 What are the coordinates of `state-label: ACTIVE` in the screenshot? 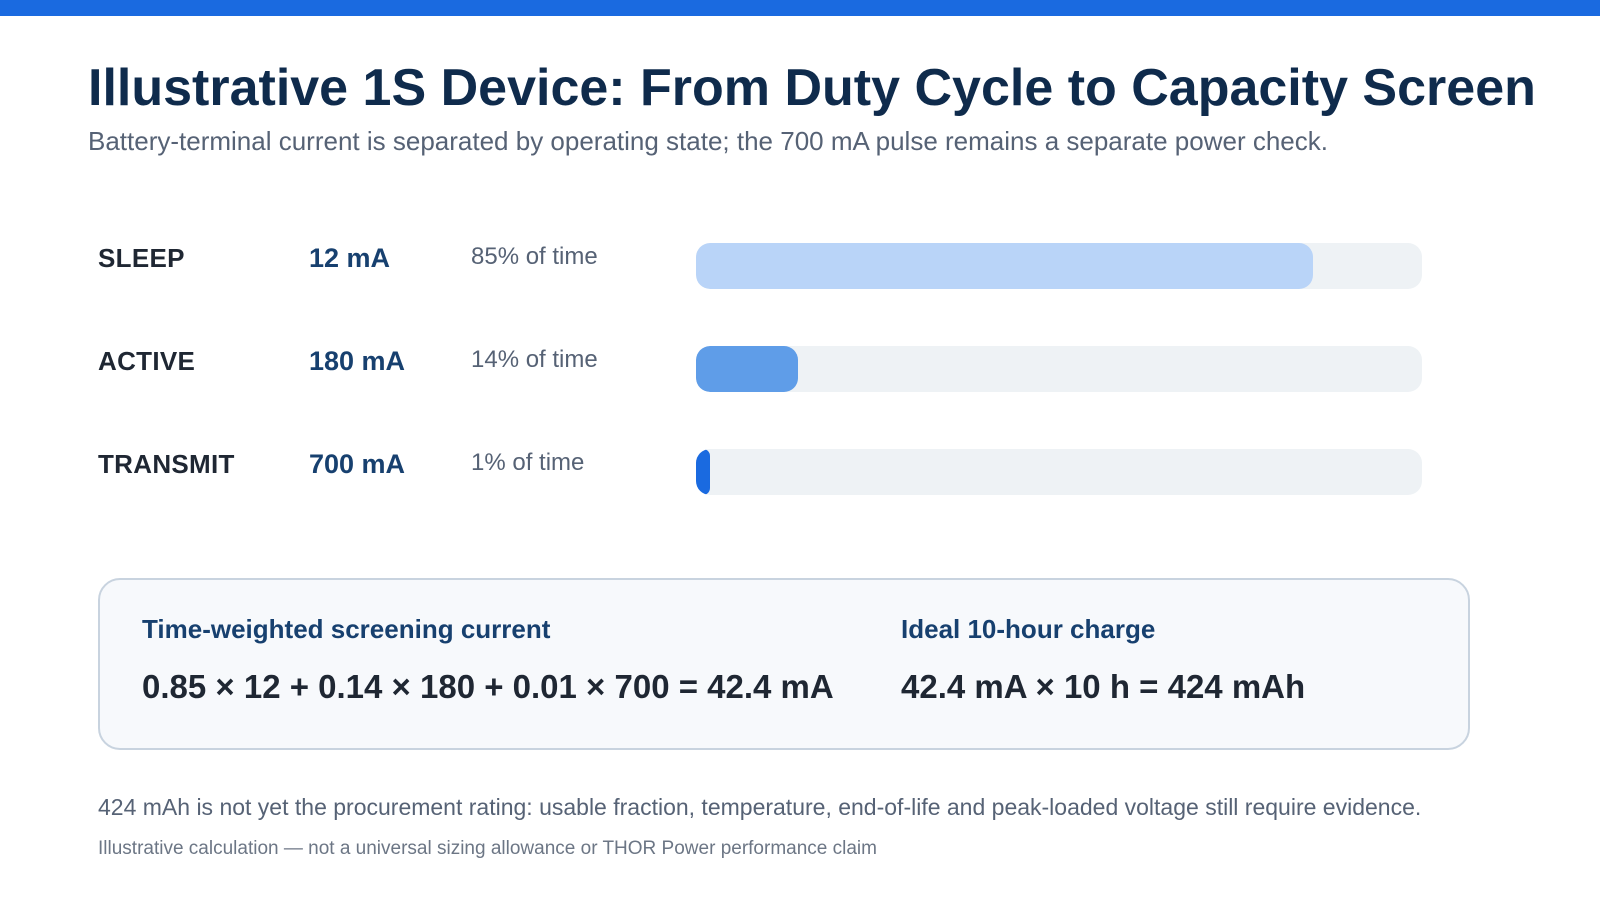 It's located at (147, 361).